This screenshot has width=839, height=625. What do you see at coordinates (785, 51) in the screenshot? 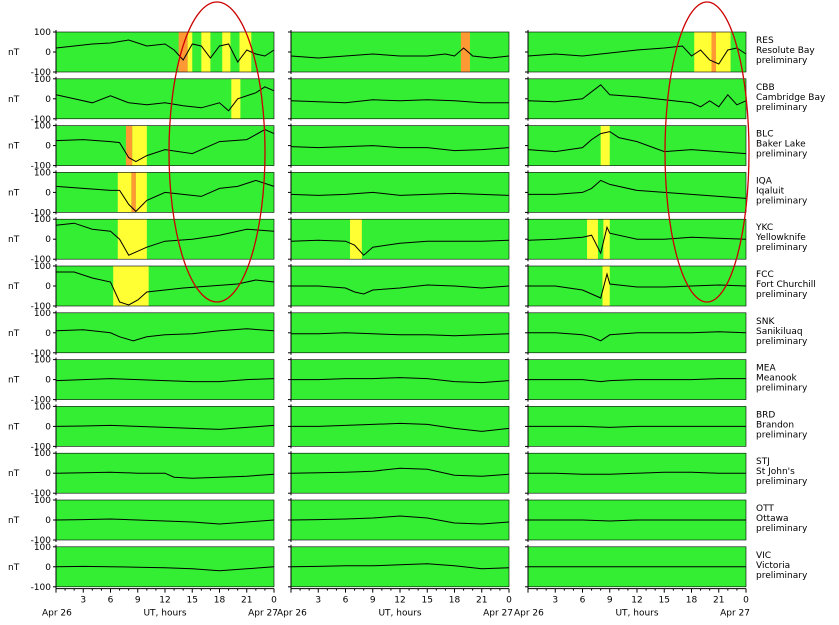
I see `station-name: Resolute Bay` at bounding box center [785, 51].